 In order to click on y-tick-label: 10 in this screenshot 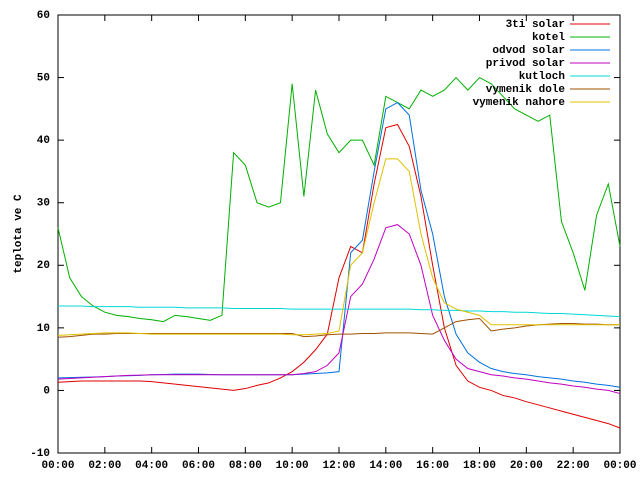, I will do `click(43, 329)`.